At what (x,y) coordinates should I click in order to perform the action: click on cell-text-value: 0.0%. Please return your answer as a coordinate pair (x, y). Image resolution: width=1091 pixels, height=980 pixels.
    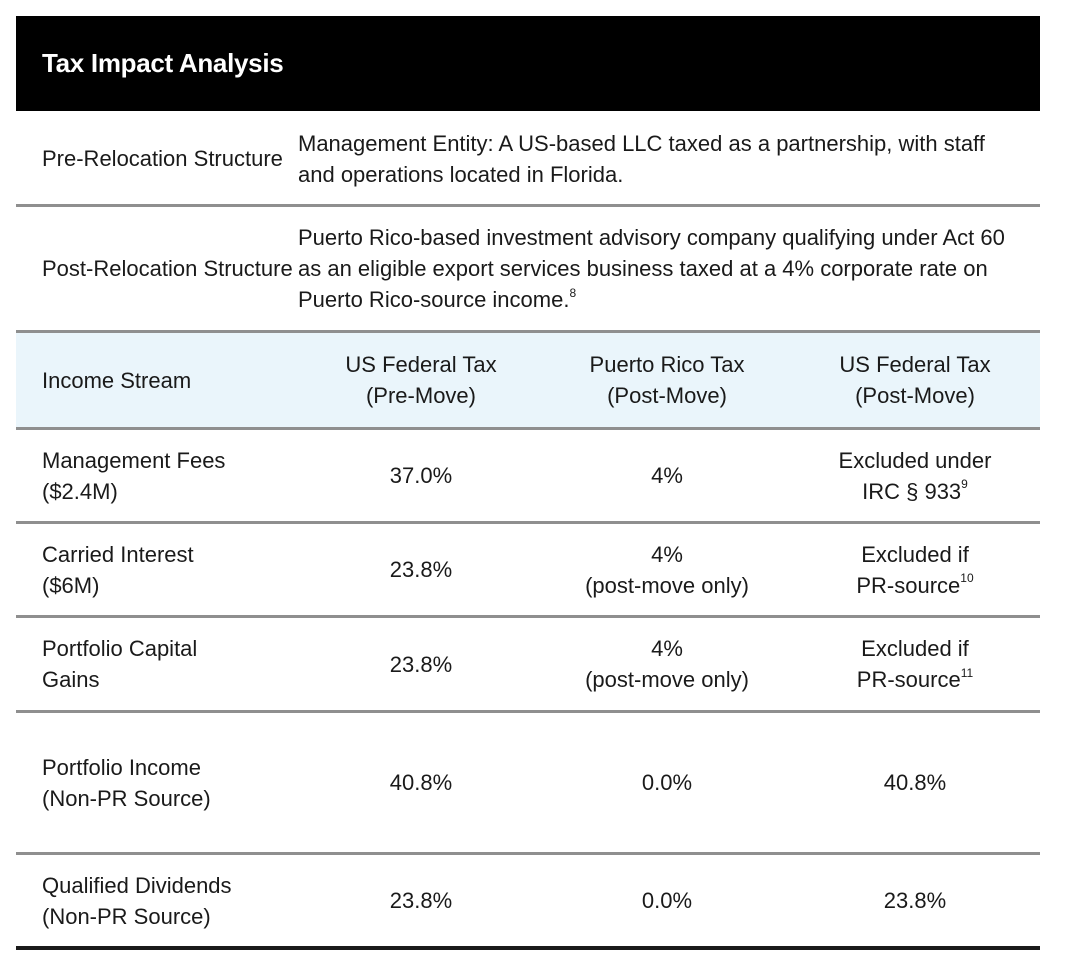
    Looking at the image, I should click on (667, 900).